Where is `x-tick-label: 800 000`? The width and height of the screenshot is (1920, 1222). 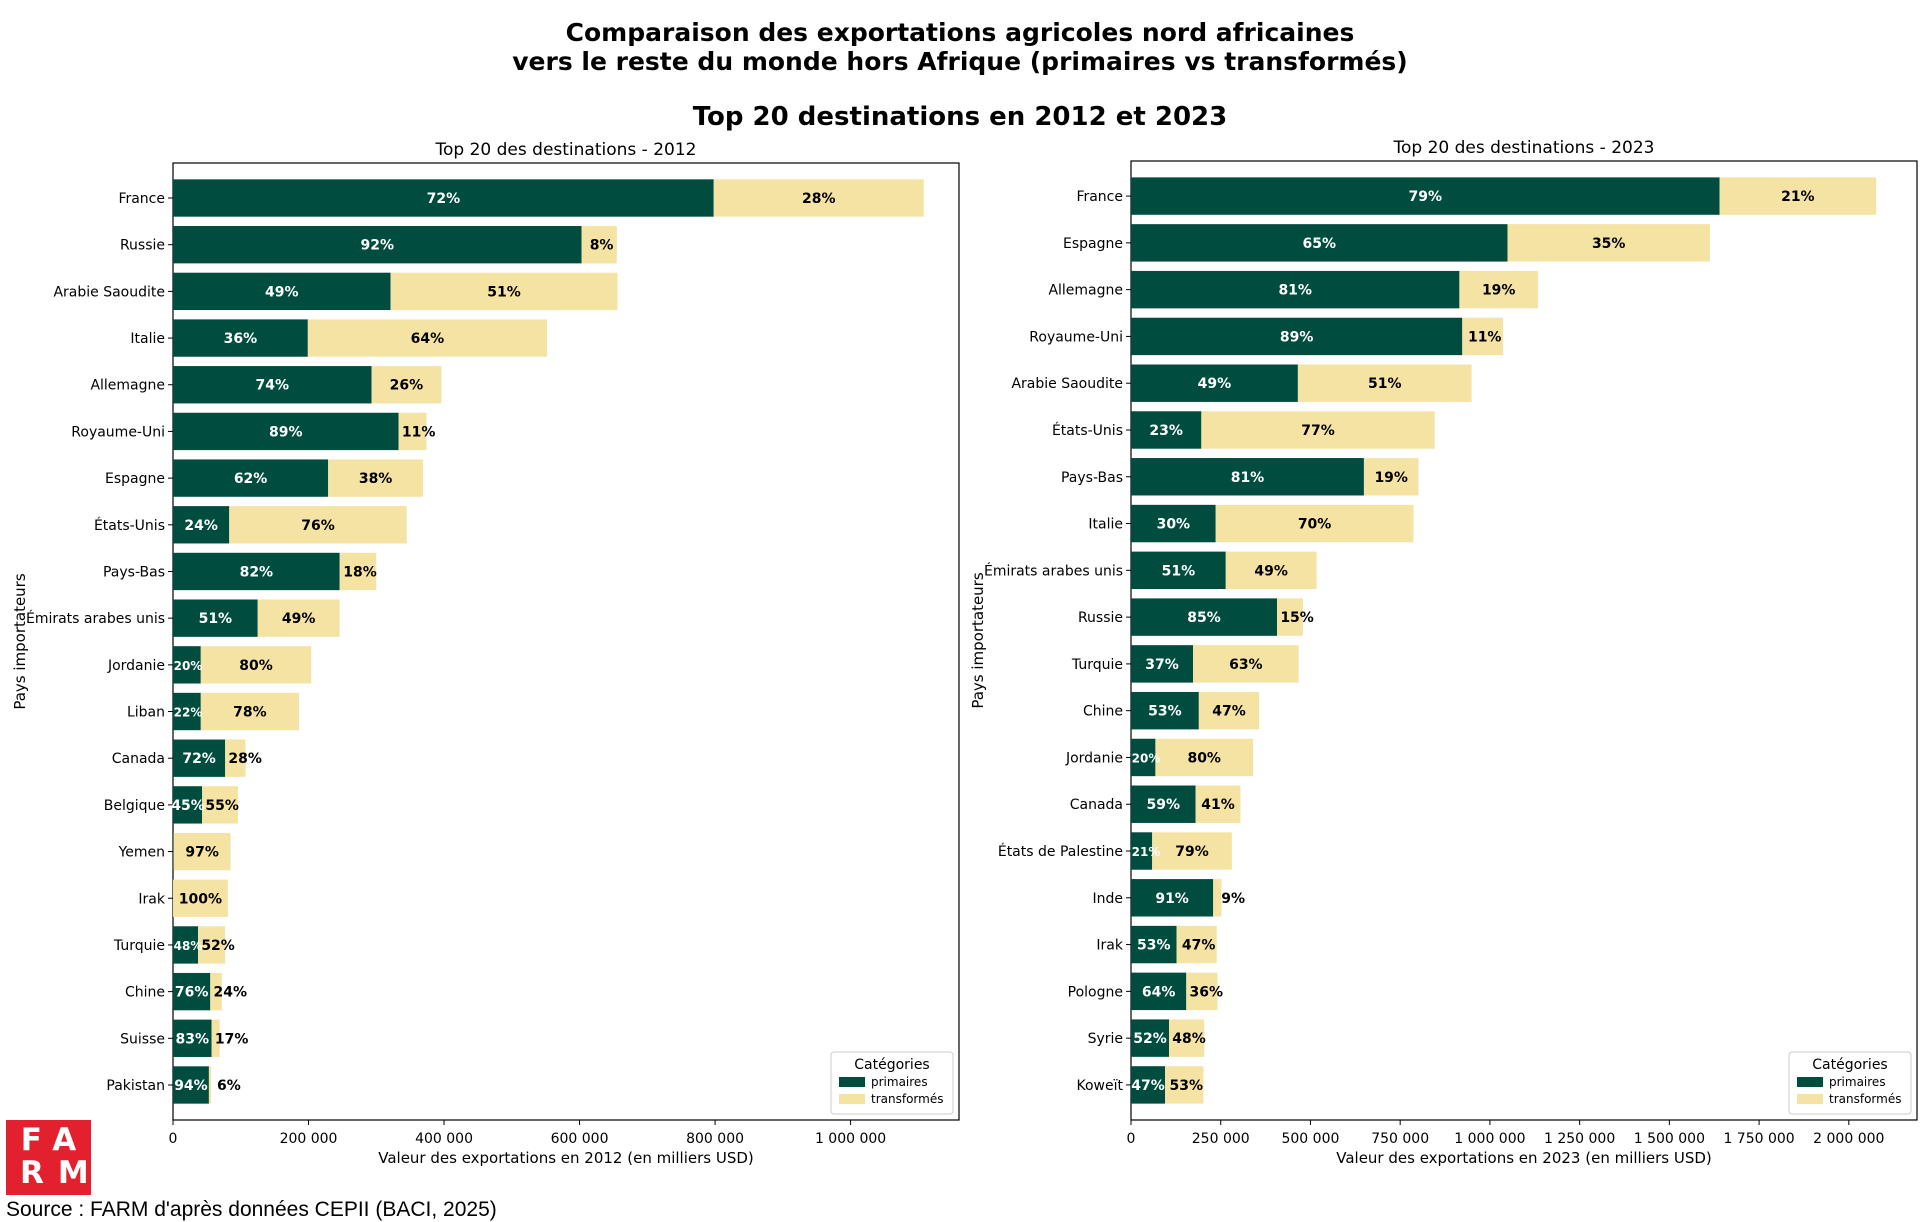
x-tick-label: 800 000 is located at coordinates (715, 1139).